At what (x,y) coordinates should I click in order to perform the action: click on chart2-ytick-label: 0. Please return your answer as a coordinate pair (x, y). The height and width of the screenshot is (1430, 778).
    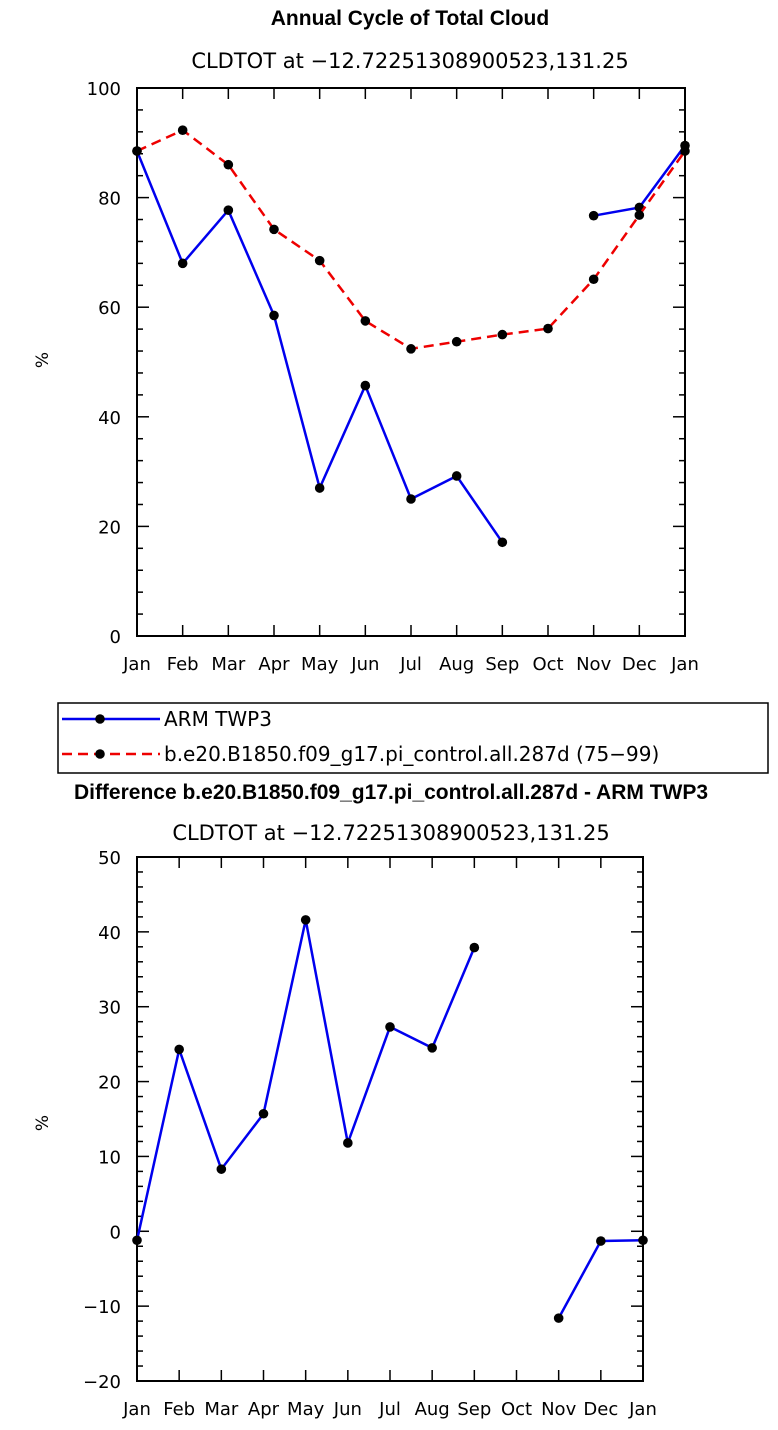
    Looking at the image, I should click on (115, 1232).